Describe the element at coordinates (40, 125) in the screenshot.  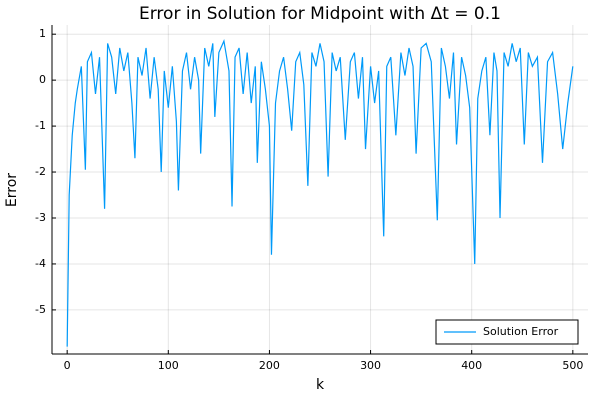
I see `y-tick-label: -1` at that location.